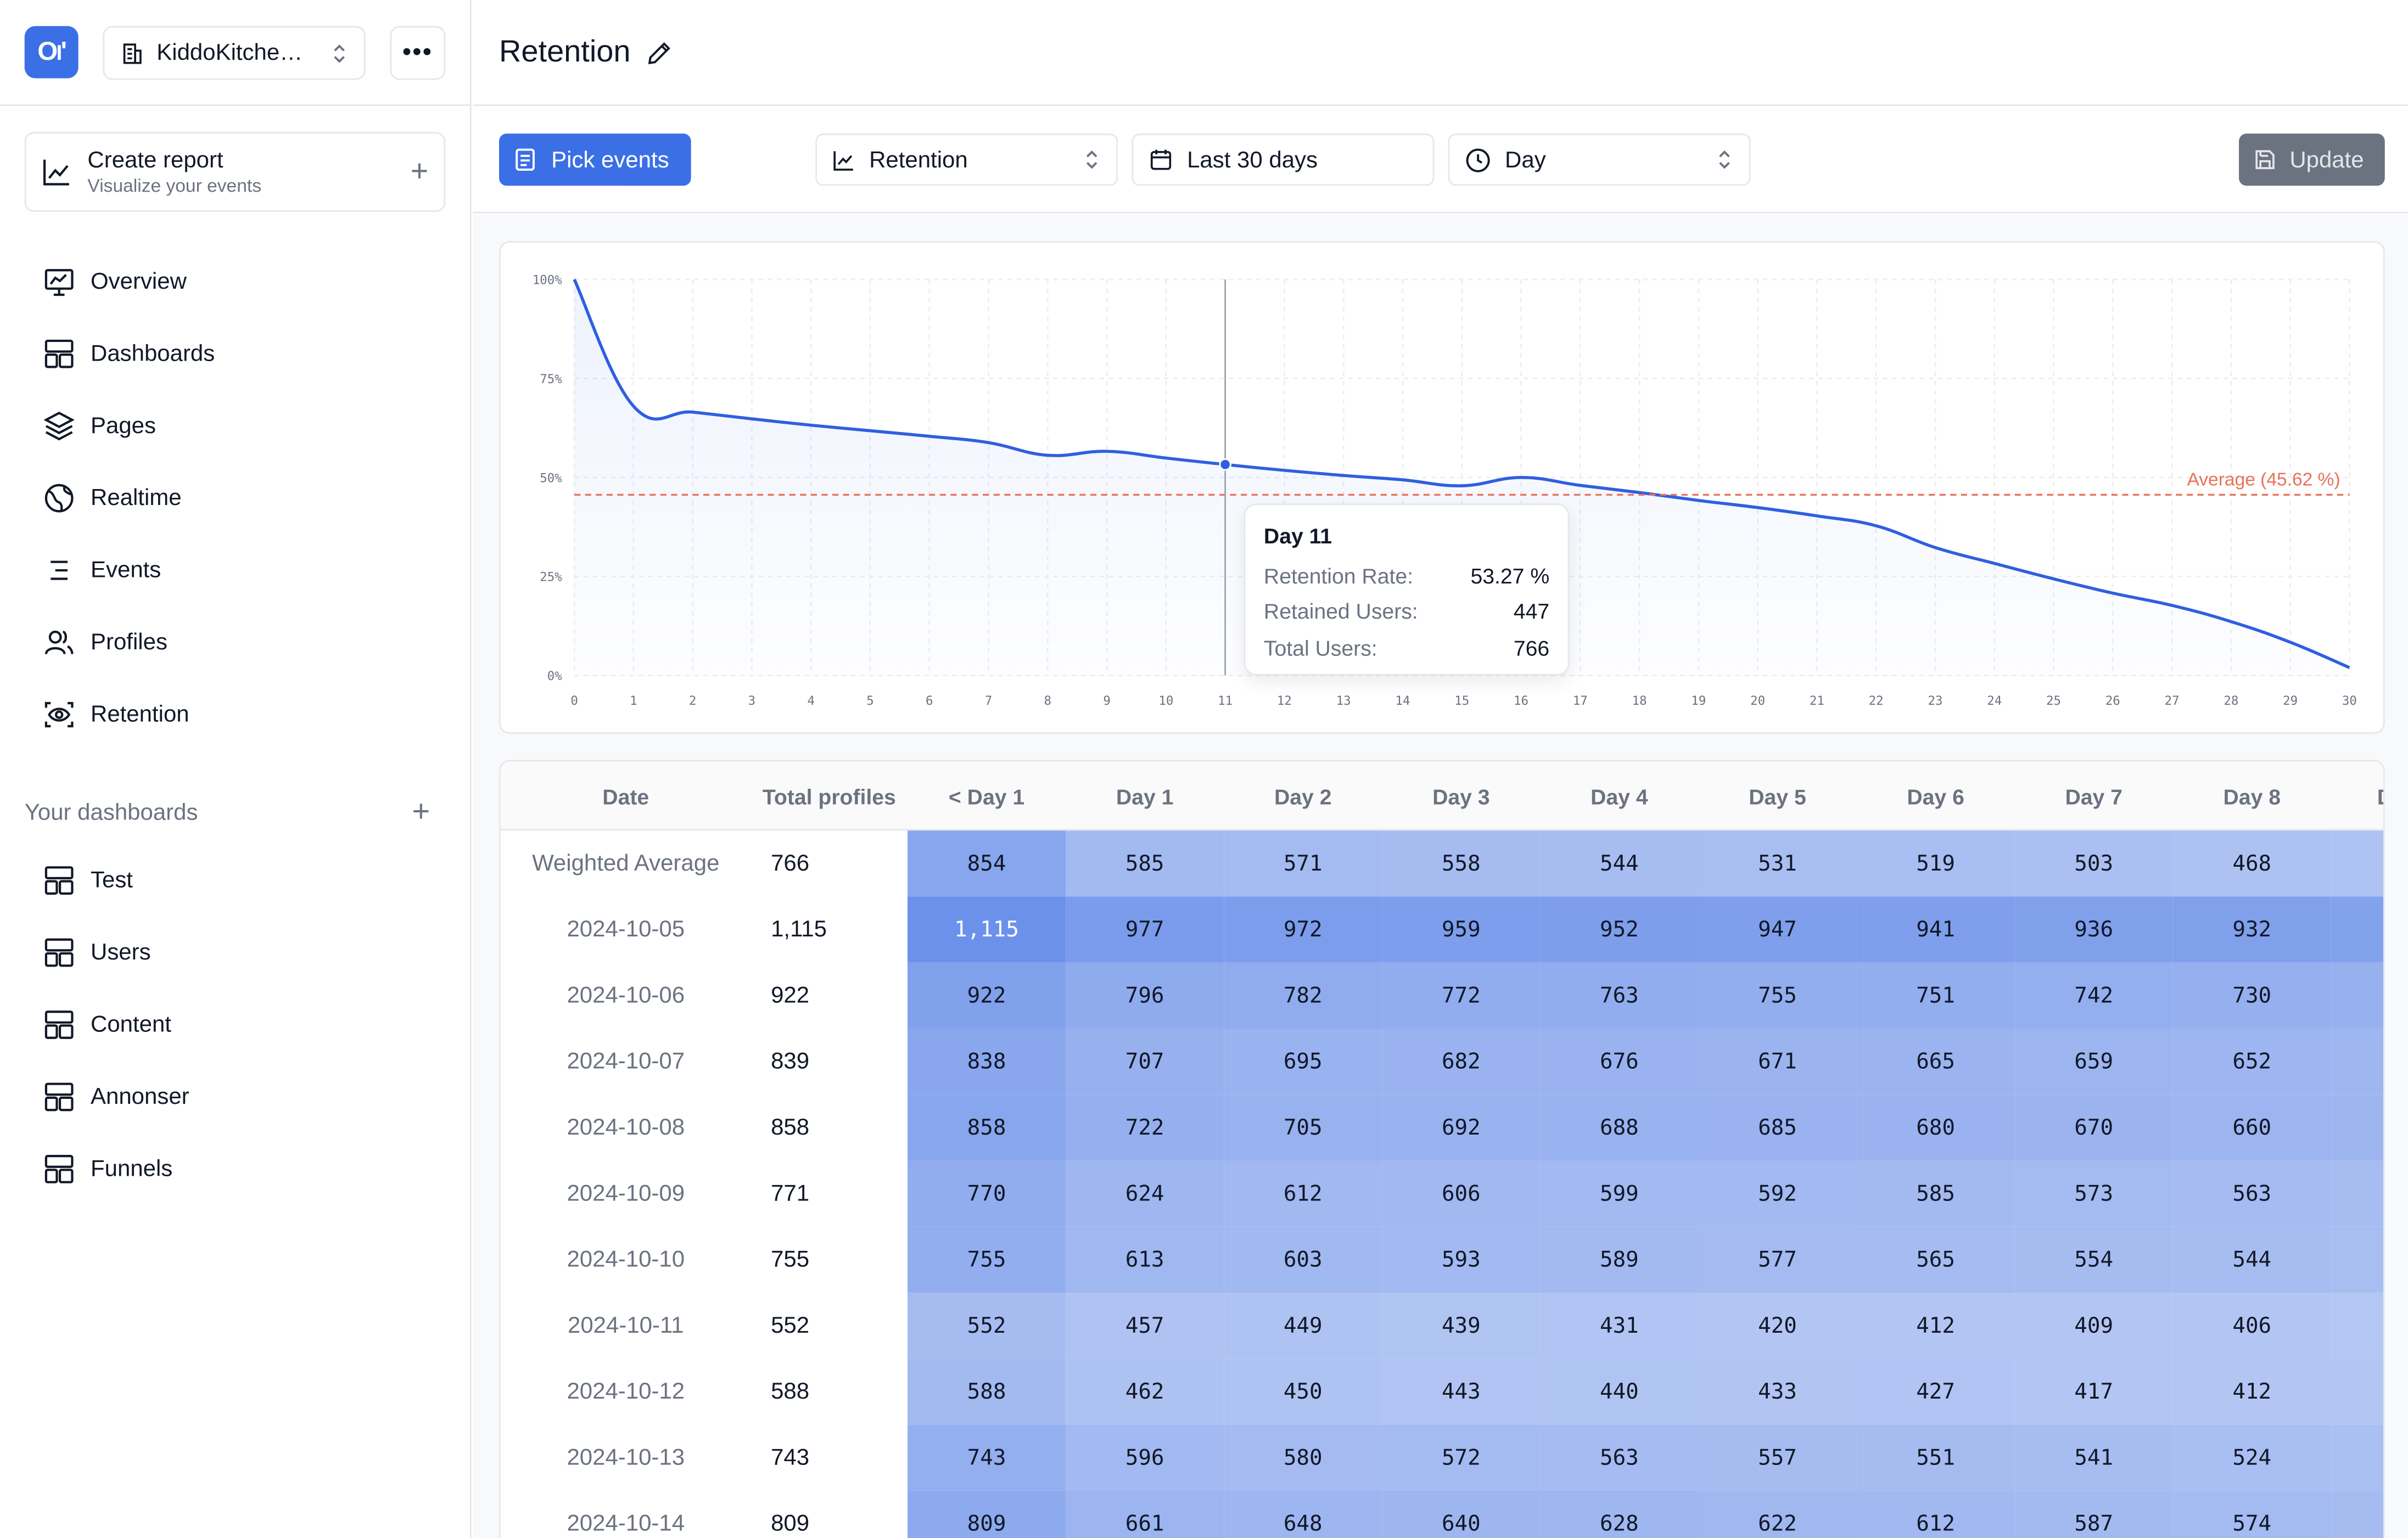 The height and width of the screenshot is (1538, 2408). Describe the element at coordinates (1145, 929) in the screenshot. I see `retention-cell: 977` at that location.